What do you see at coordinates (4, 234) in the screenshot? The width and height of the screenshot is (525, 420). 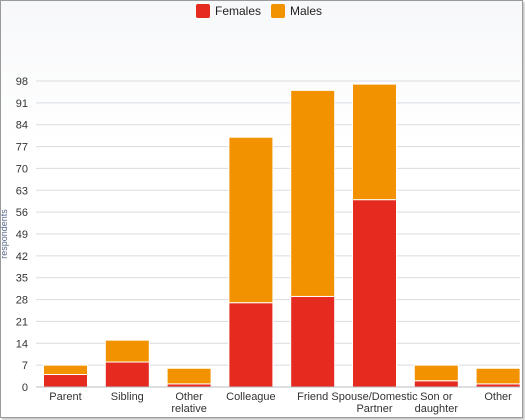 I see `y-axis-title: respondents` at bounding box center [4, 234].